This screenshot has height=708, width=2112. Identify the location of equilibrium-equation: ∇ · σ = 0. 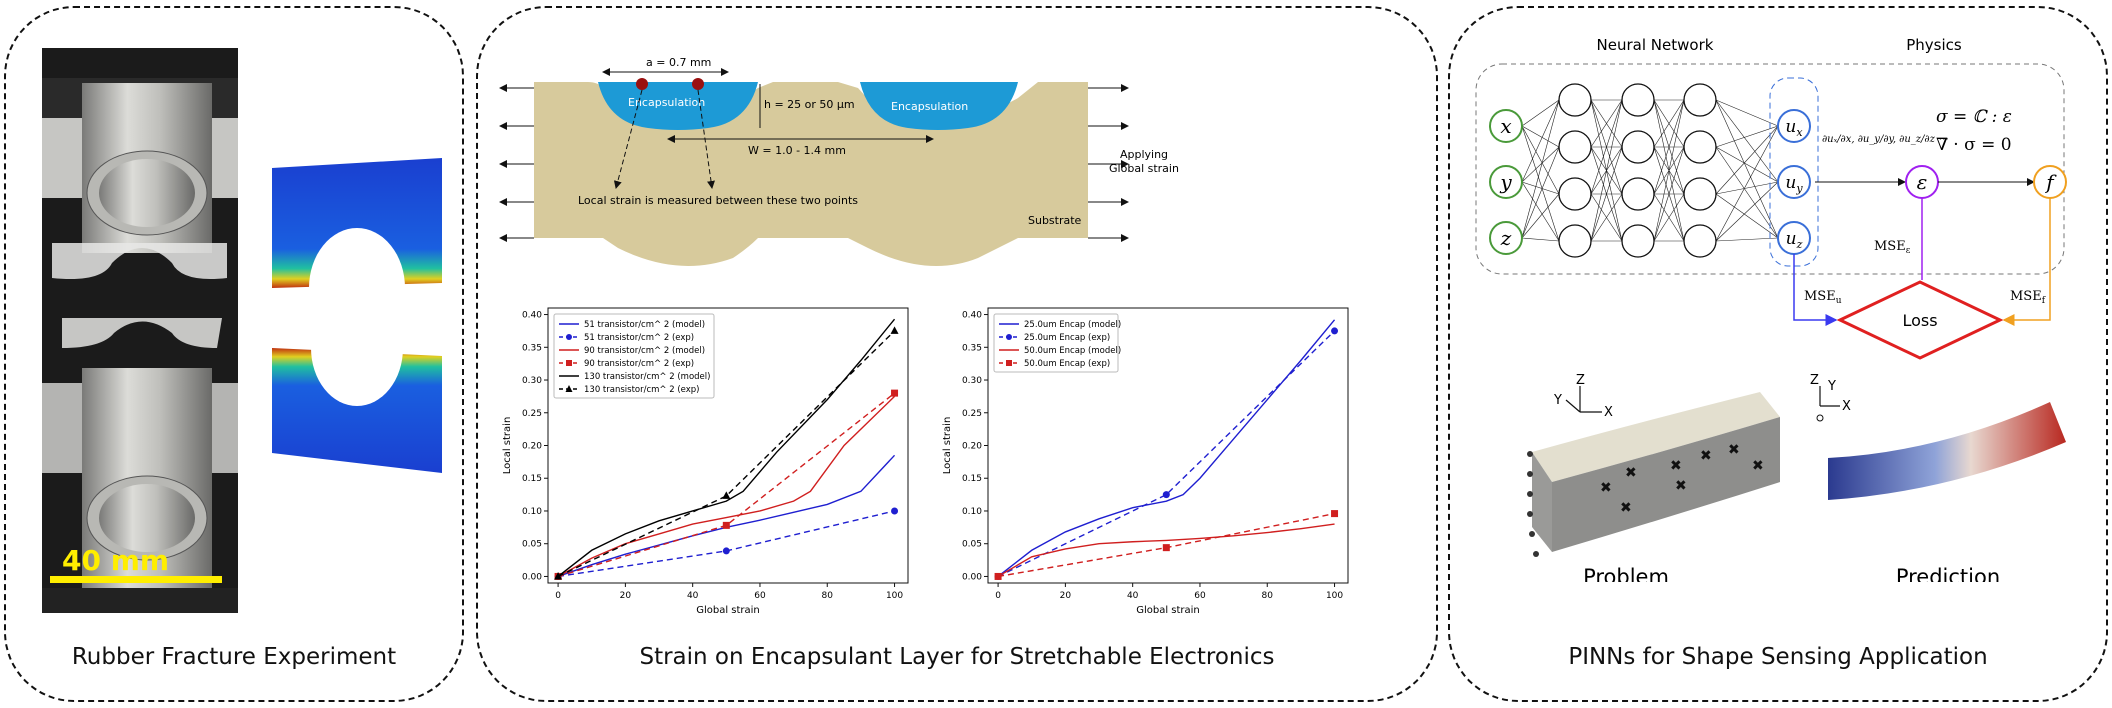
(1974, 145).